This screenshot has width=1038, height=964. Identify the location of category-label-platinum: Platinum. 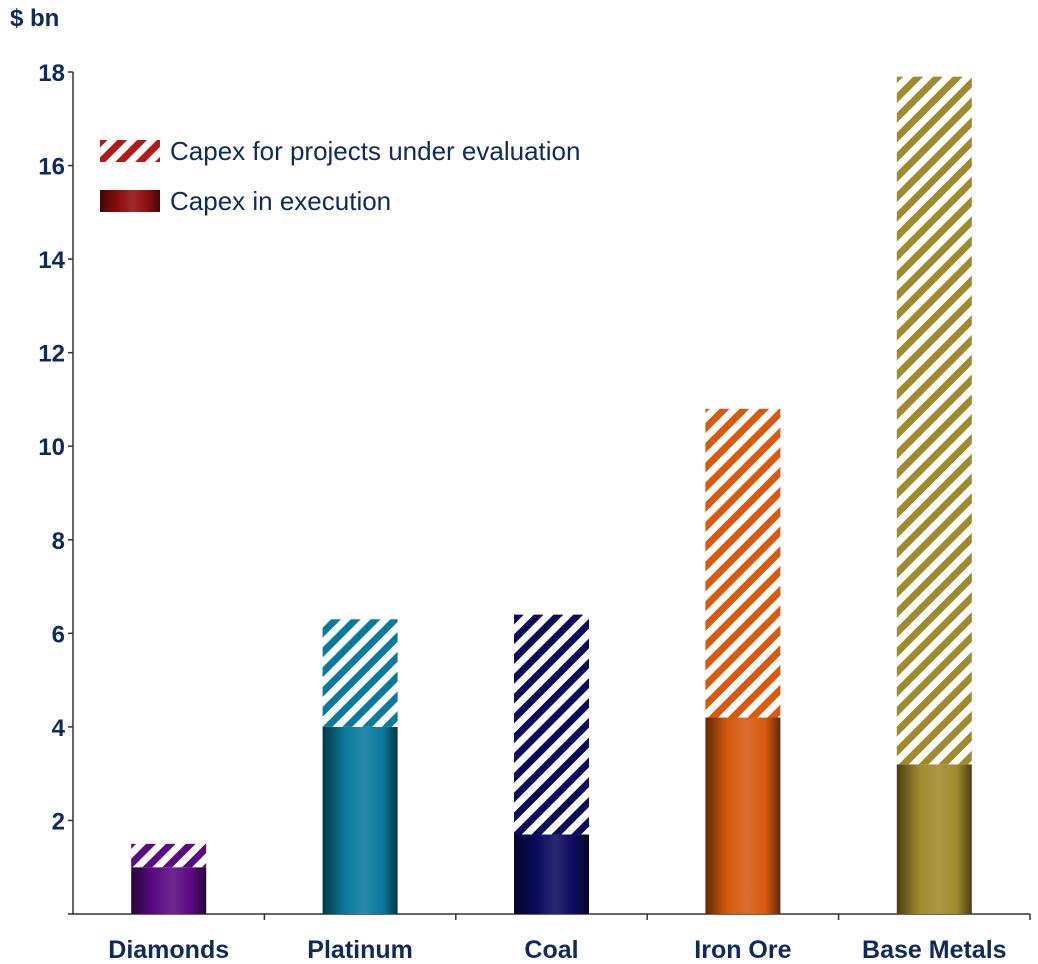
(360, 950).